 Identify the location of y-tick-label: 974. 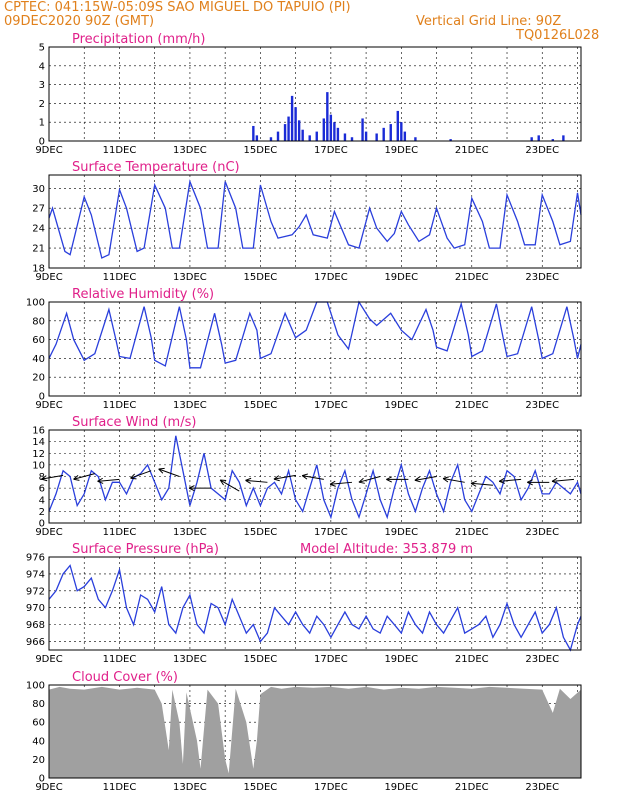
(35, 574).